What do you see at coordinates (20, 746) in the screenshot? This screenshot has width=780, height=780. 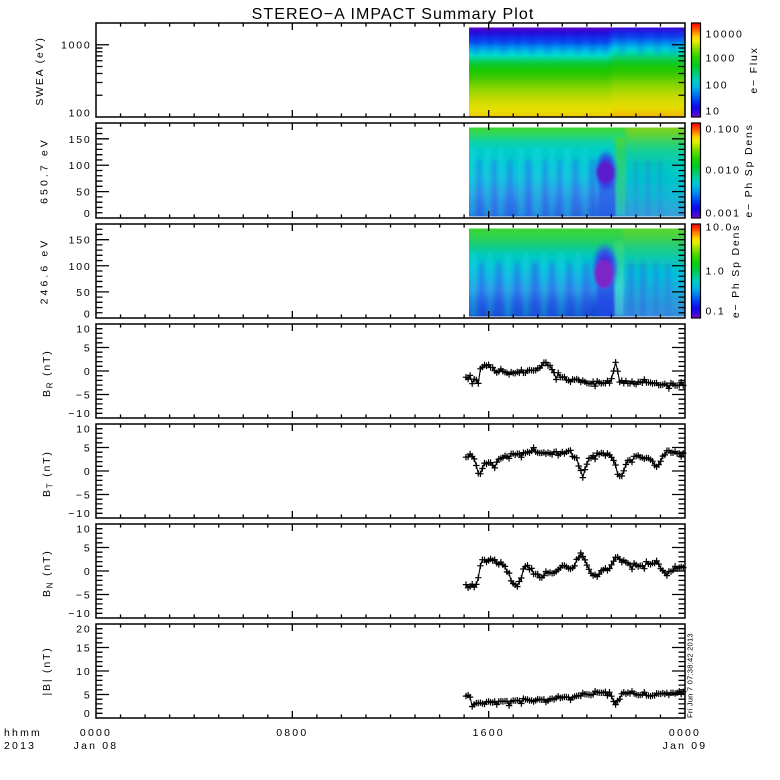 I see `svg-text: 2013` at bounding box center [20, 746].